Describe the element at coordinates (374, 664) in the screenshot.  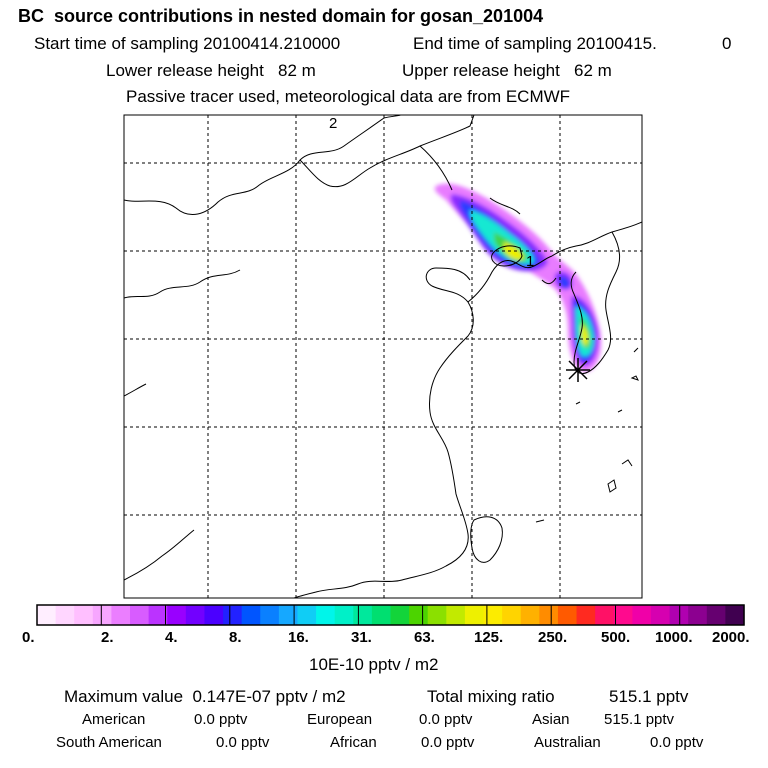
I see `colorbar-units: 10E-10 pptv / m2` at that location.